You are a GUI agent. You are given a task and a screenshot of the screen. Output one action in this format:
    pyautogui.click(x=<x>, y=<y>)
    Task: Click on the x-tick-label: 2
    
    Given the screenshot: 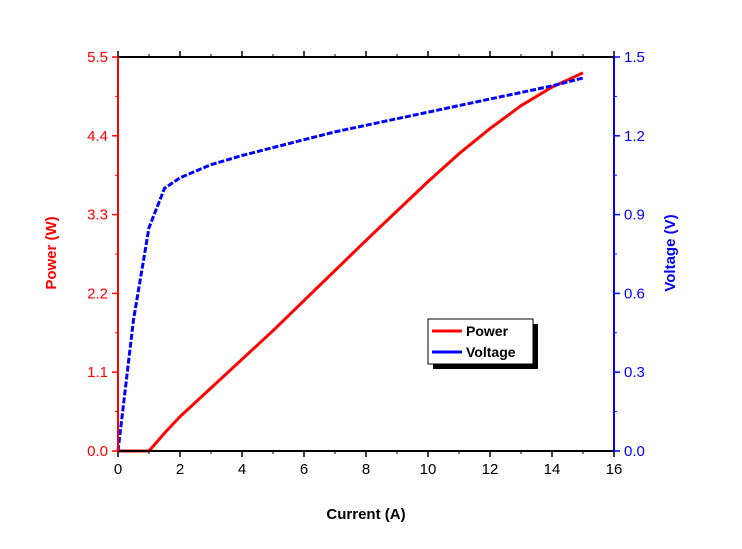 What is the action you would take?
    pyautogui.click(x=180, y=469)
    